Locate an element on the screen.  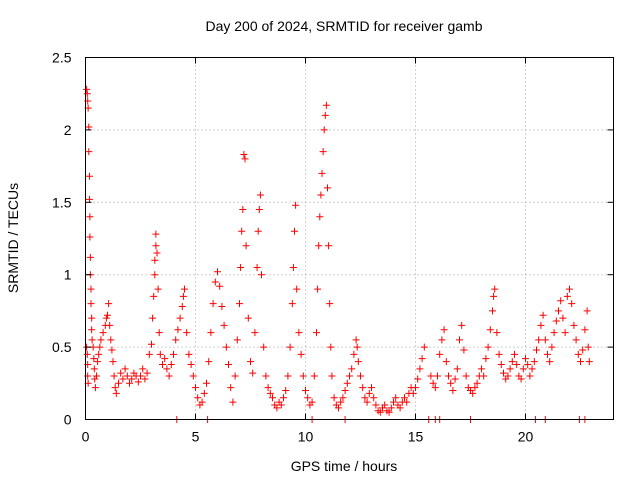
x-tick-label: 20 is located at coordinates (526, 437).